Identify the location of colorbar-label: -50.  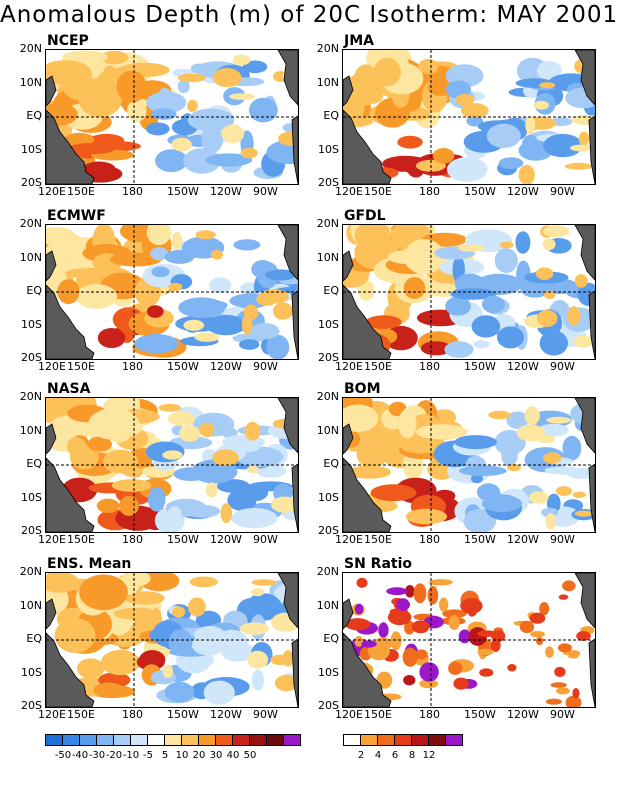
(63, 755).